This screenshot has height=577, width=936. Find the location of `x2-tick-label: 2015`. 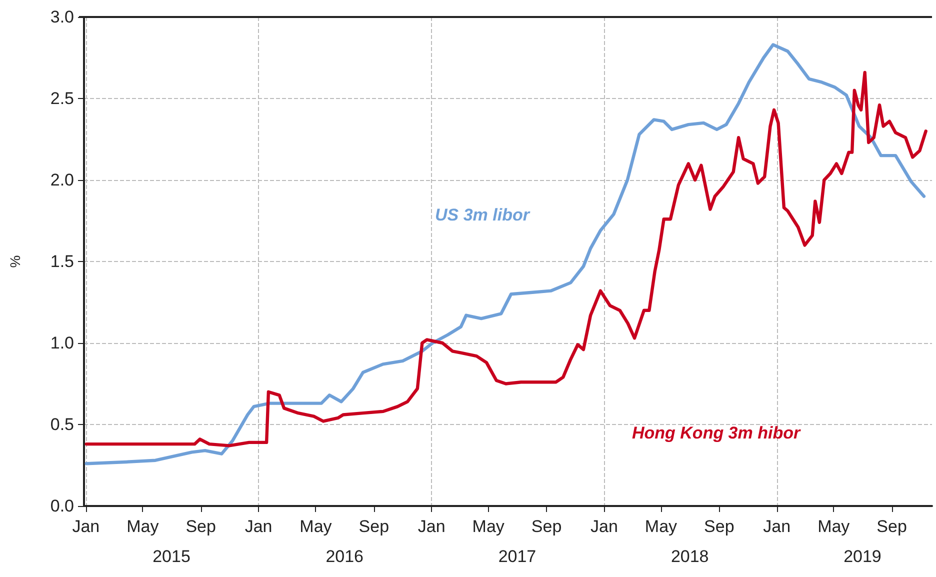

x2-tick-label: 2015 is located at coordinates (171, 556).